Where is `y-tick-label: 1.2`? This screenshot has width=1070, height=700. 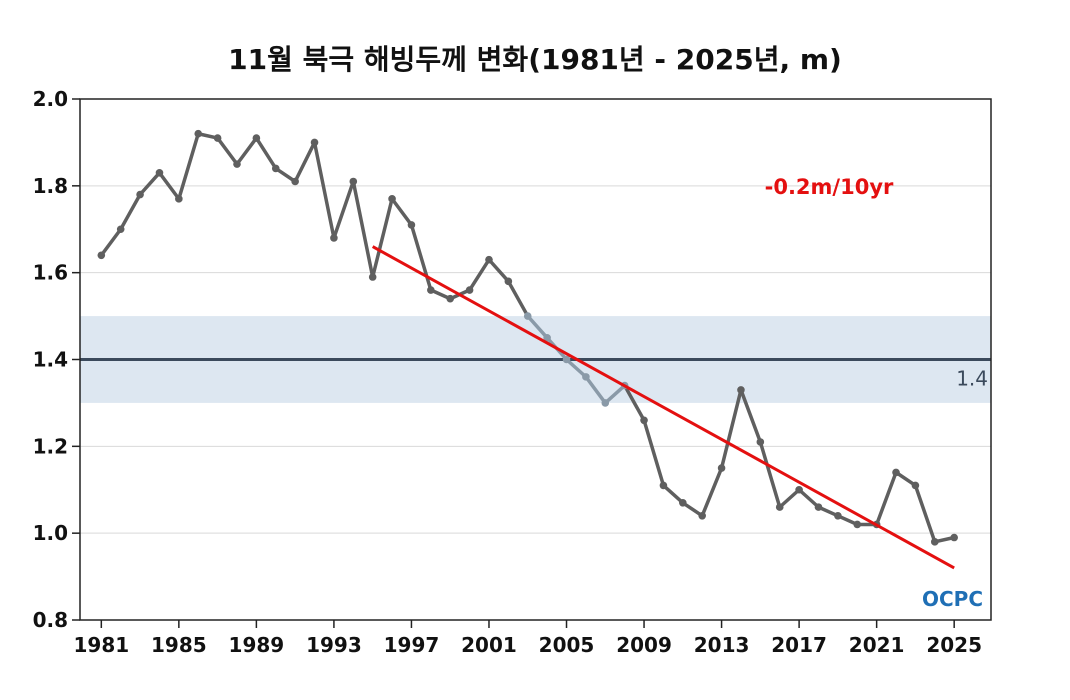 y-tick-label: 1.2 is located at coordinates (50, 446).